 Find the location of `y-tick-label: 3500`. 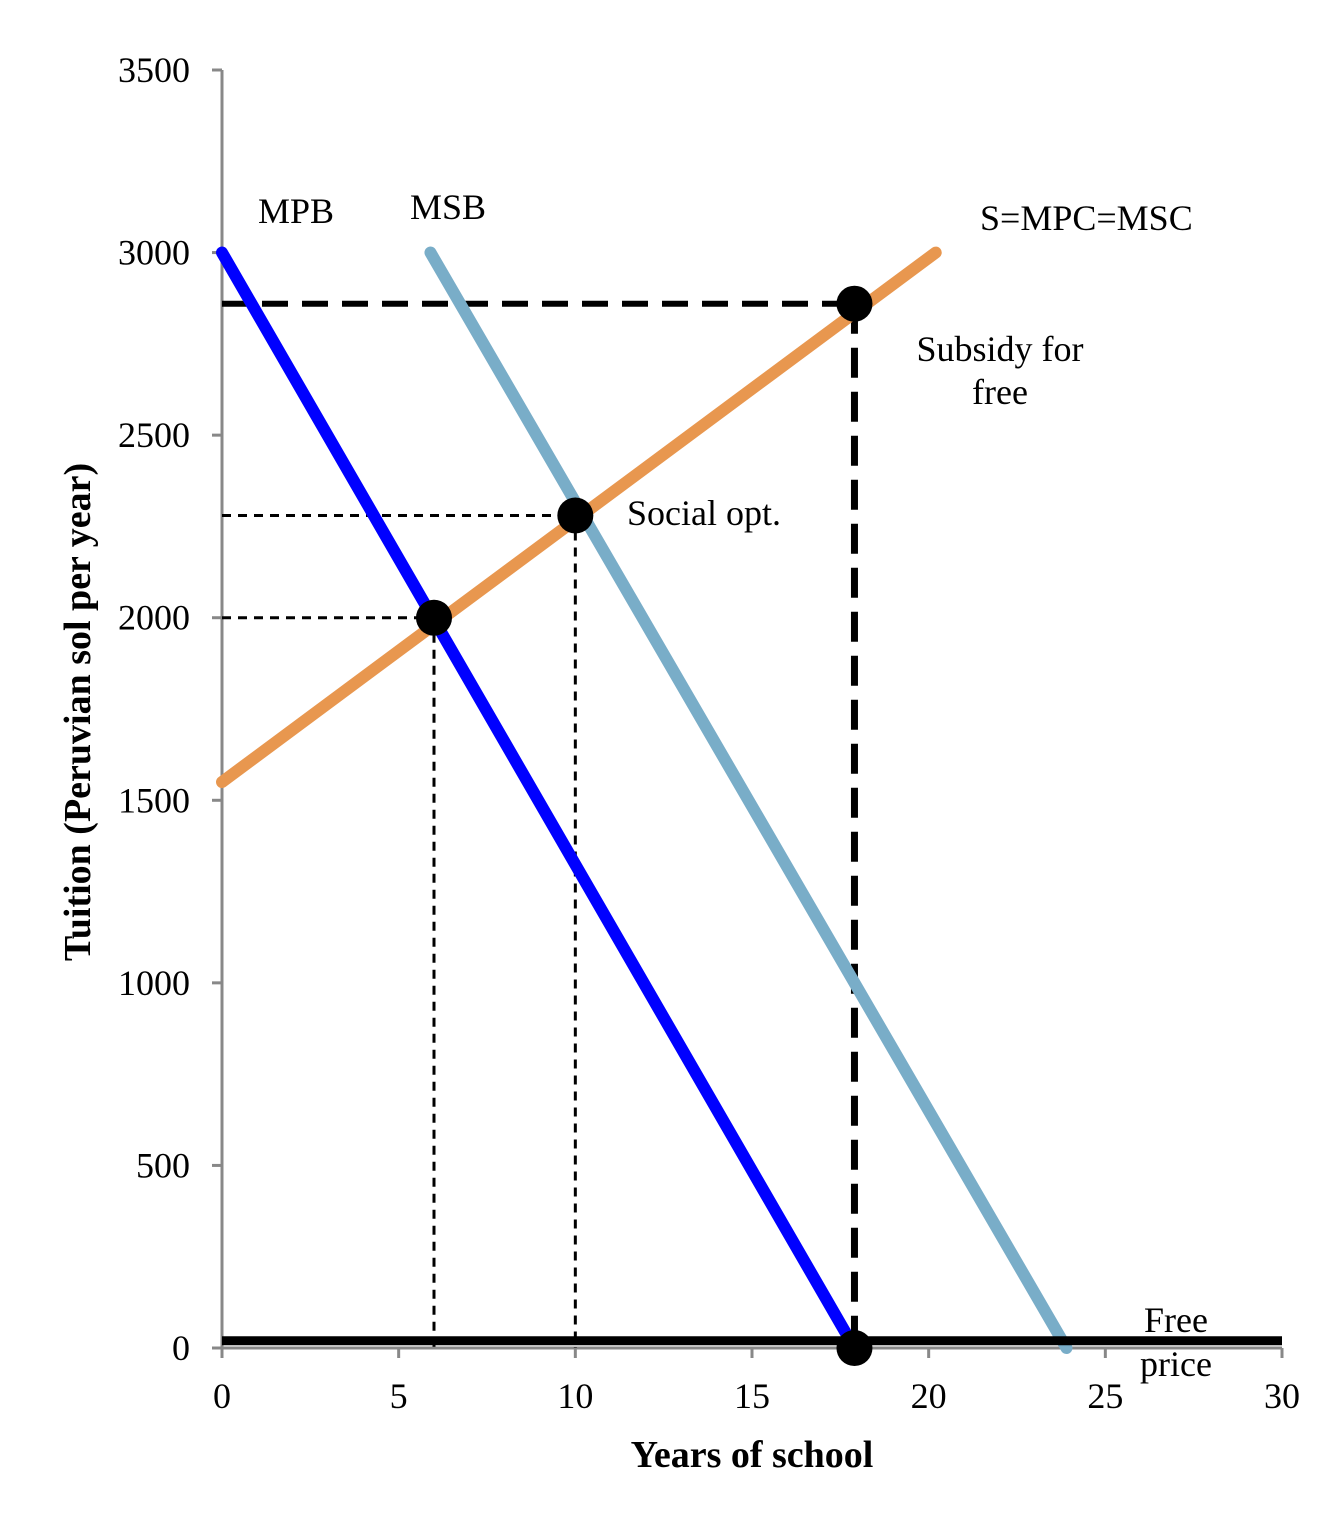

y-tick-label: 3500 is located at coordinates (154, 70).